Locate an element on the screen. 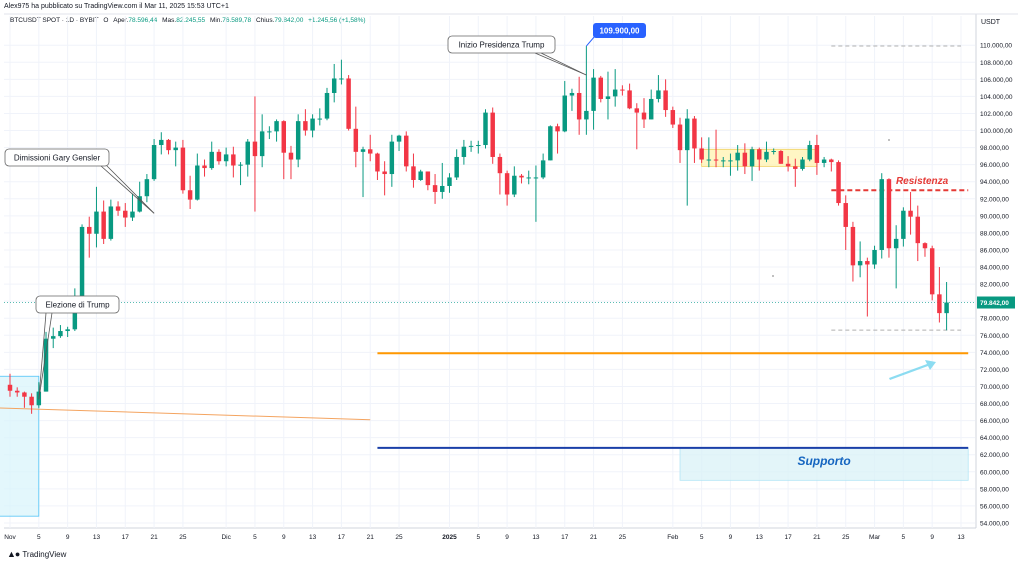 Image resolution: width=1024 pixels, height=564 pixels. callout-pointer is located at coordinates (560, 64).